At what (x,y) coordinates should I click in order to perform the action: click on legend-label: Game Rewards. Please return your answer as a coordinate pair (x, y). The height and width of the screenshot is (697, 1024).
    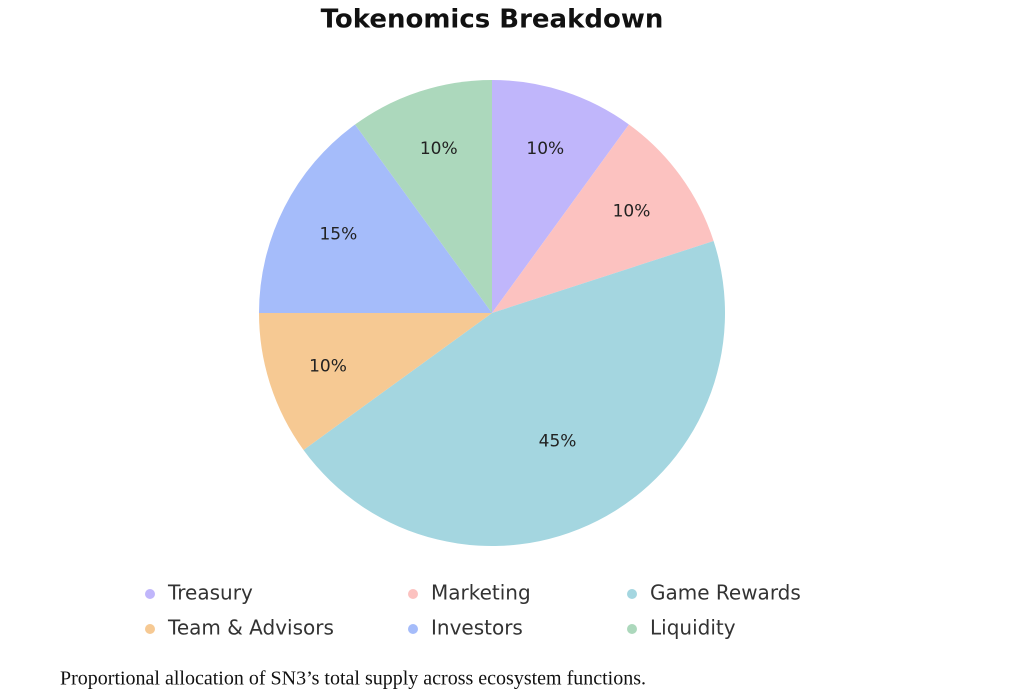
    Looking at the image, I should click on (725, 593).